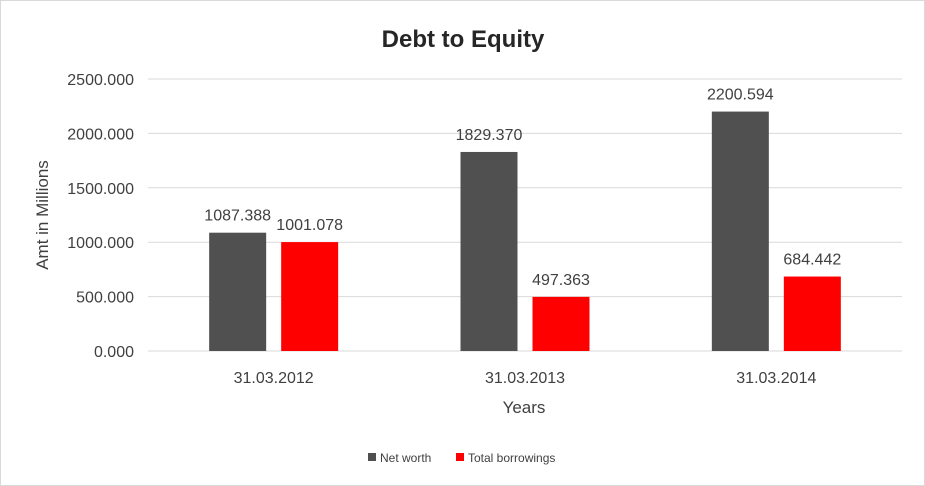  Describe the element at coordinates (100, 189) in the screenshot. I see `y-tick-label: 1500.000` at that location.